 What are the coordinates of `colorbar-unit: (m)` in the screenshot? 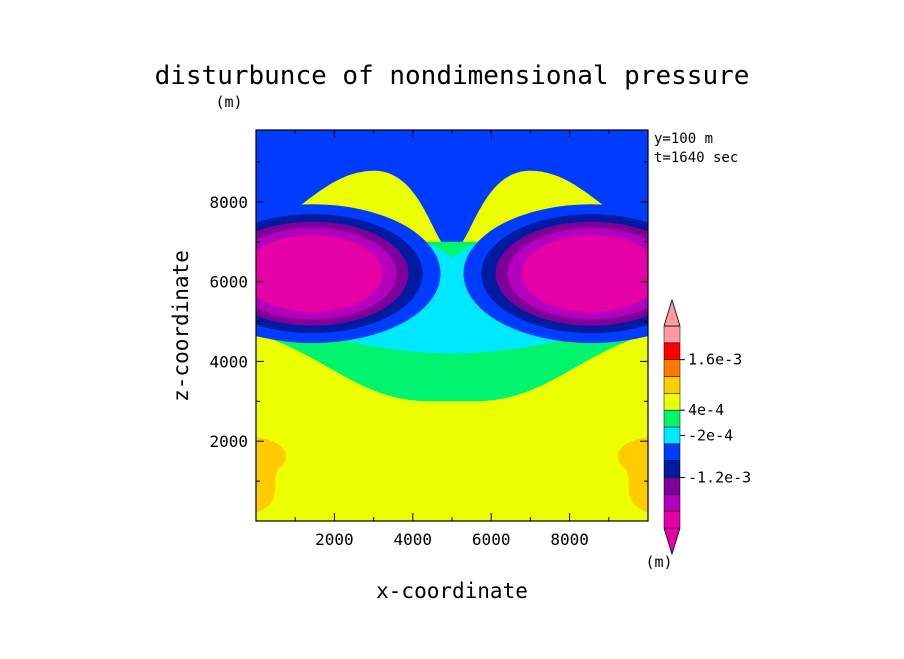 It's located at (658, 562).